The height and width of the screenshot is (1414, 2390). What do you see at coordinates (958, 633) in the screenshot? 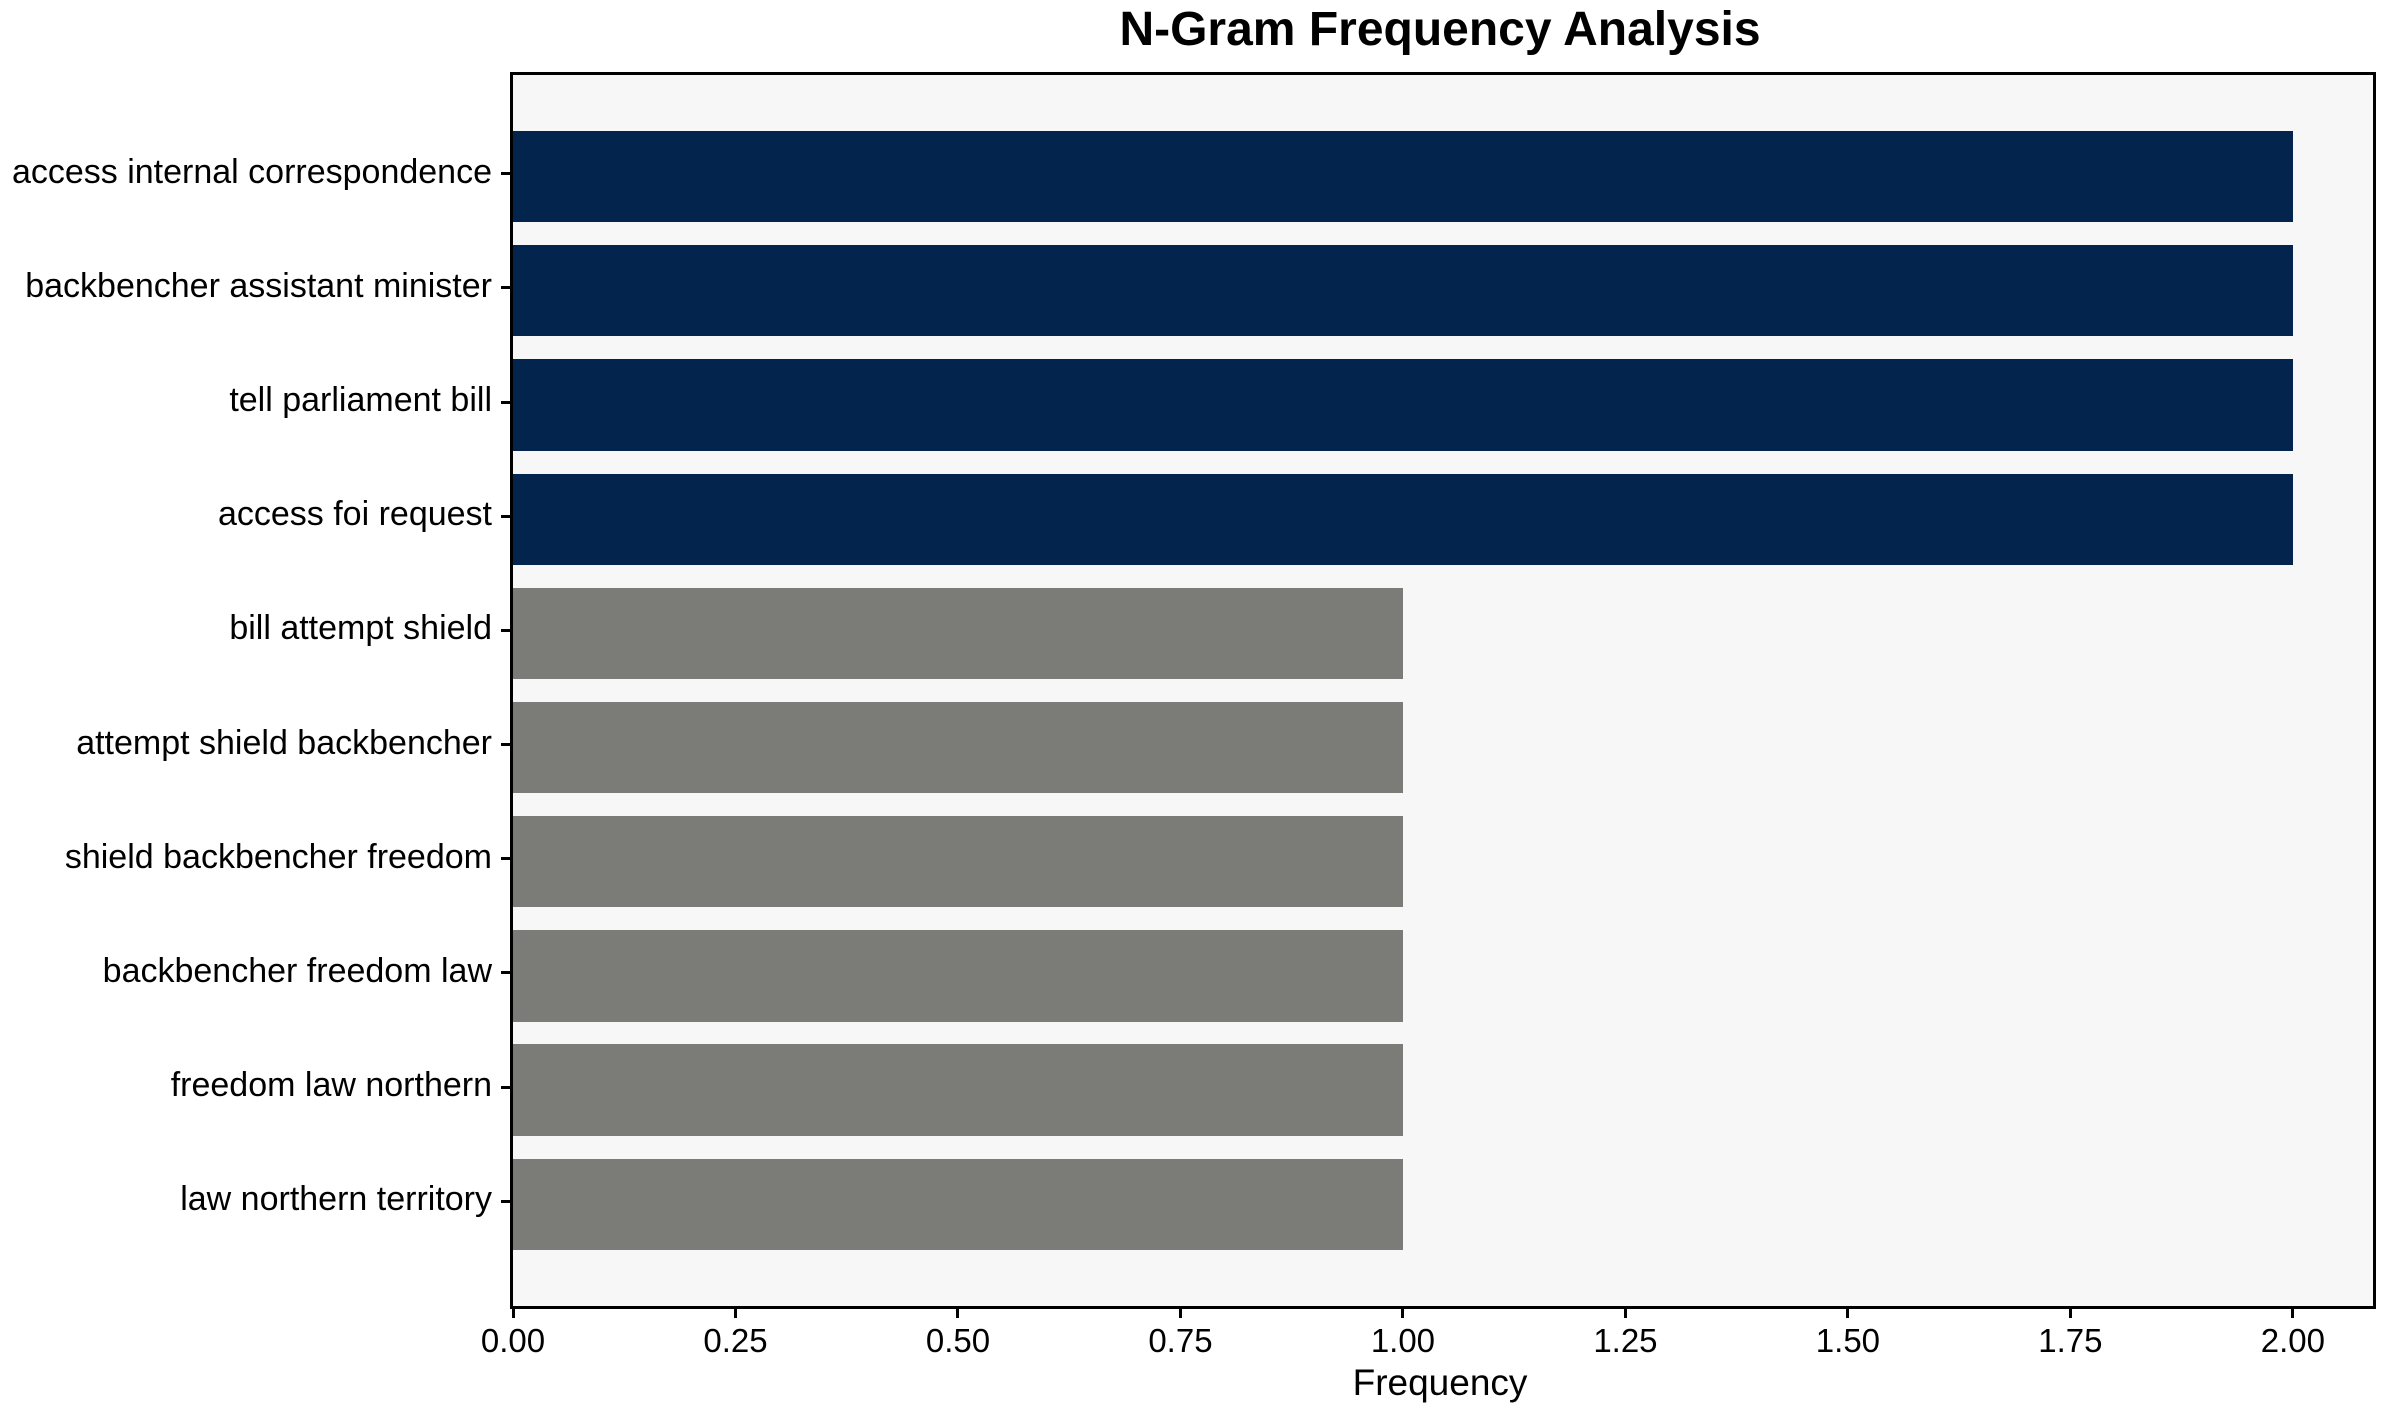
I see `bar-bill-attempt-shield` at bounding box center [958, 633].